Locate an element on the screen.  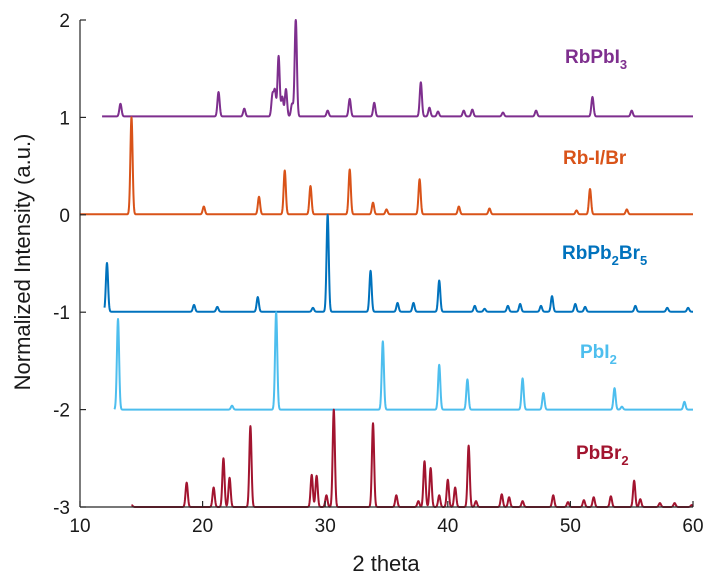
x-tick-label-1: 20 is located at coordinates (202, 526).